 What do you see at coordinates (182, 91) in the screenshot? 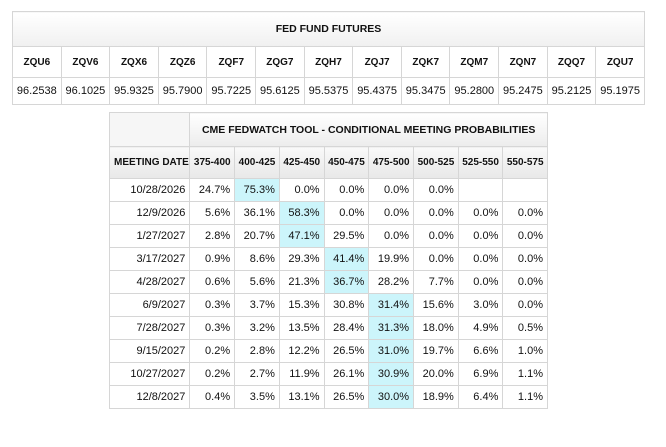
I see `futures-price: 95.7900` at bounding box center [182, 91].